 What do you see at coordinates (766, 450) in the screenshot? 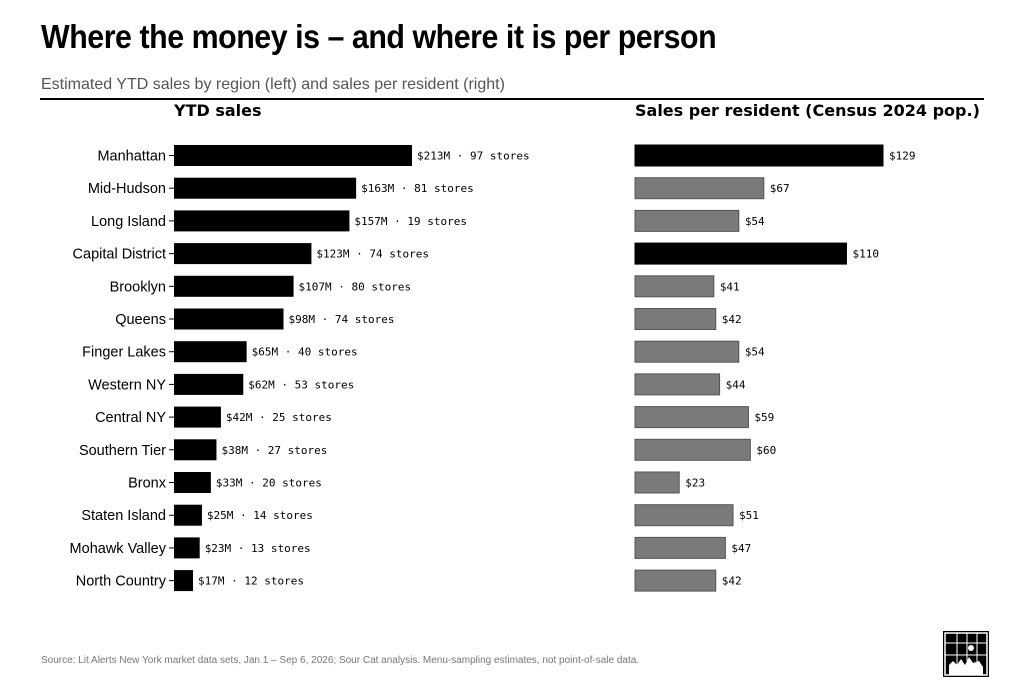
I see `per-resident-data-label: $60` at bounding box center [766, 450].